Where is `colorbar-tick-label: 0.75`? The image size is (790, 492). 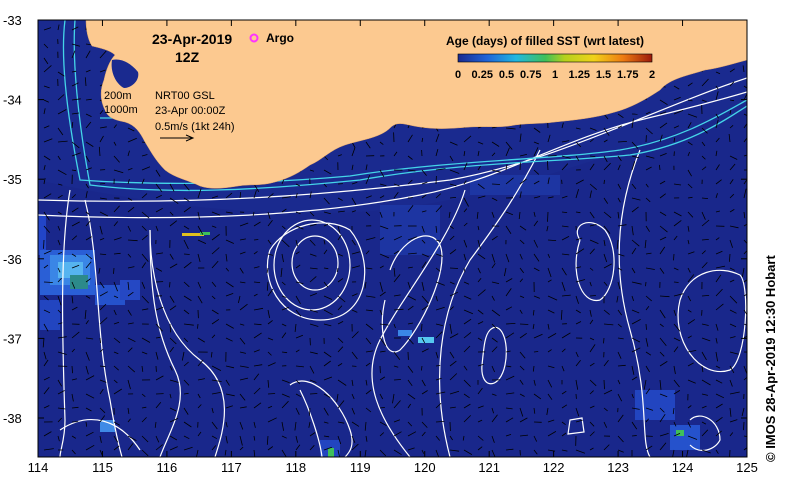
colorbar-tick-label: 0.75 is located at coordinates (530, 75).